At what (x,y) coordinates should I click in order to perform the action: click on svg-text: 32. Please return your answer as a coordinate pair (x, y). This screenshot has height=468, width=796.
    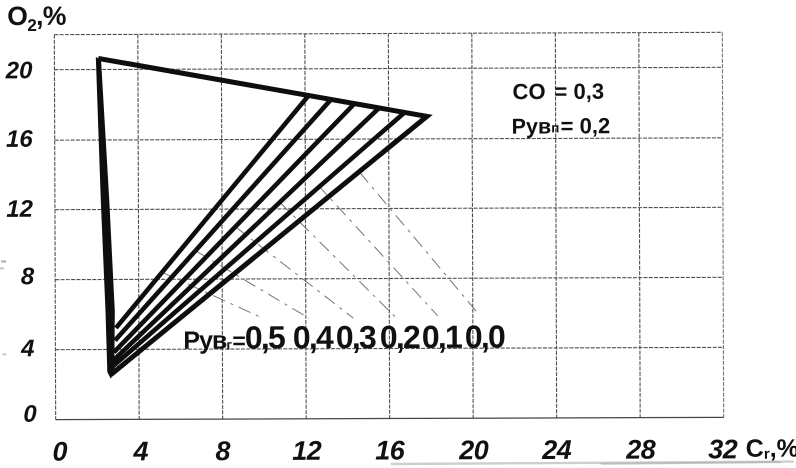
    Looking at the image, I should click on (723, 449).